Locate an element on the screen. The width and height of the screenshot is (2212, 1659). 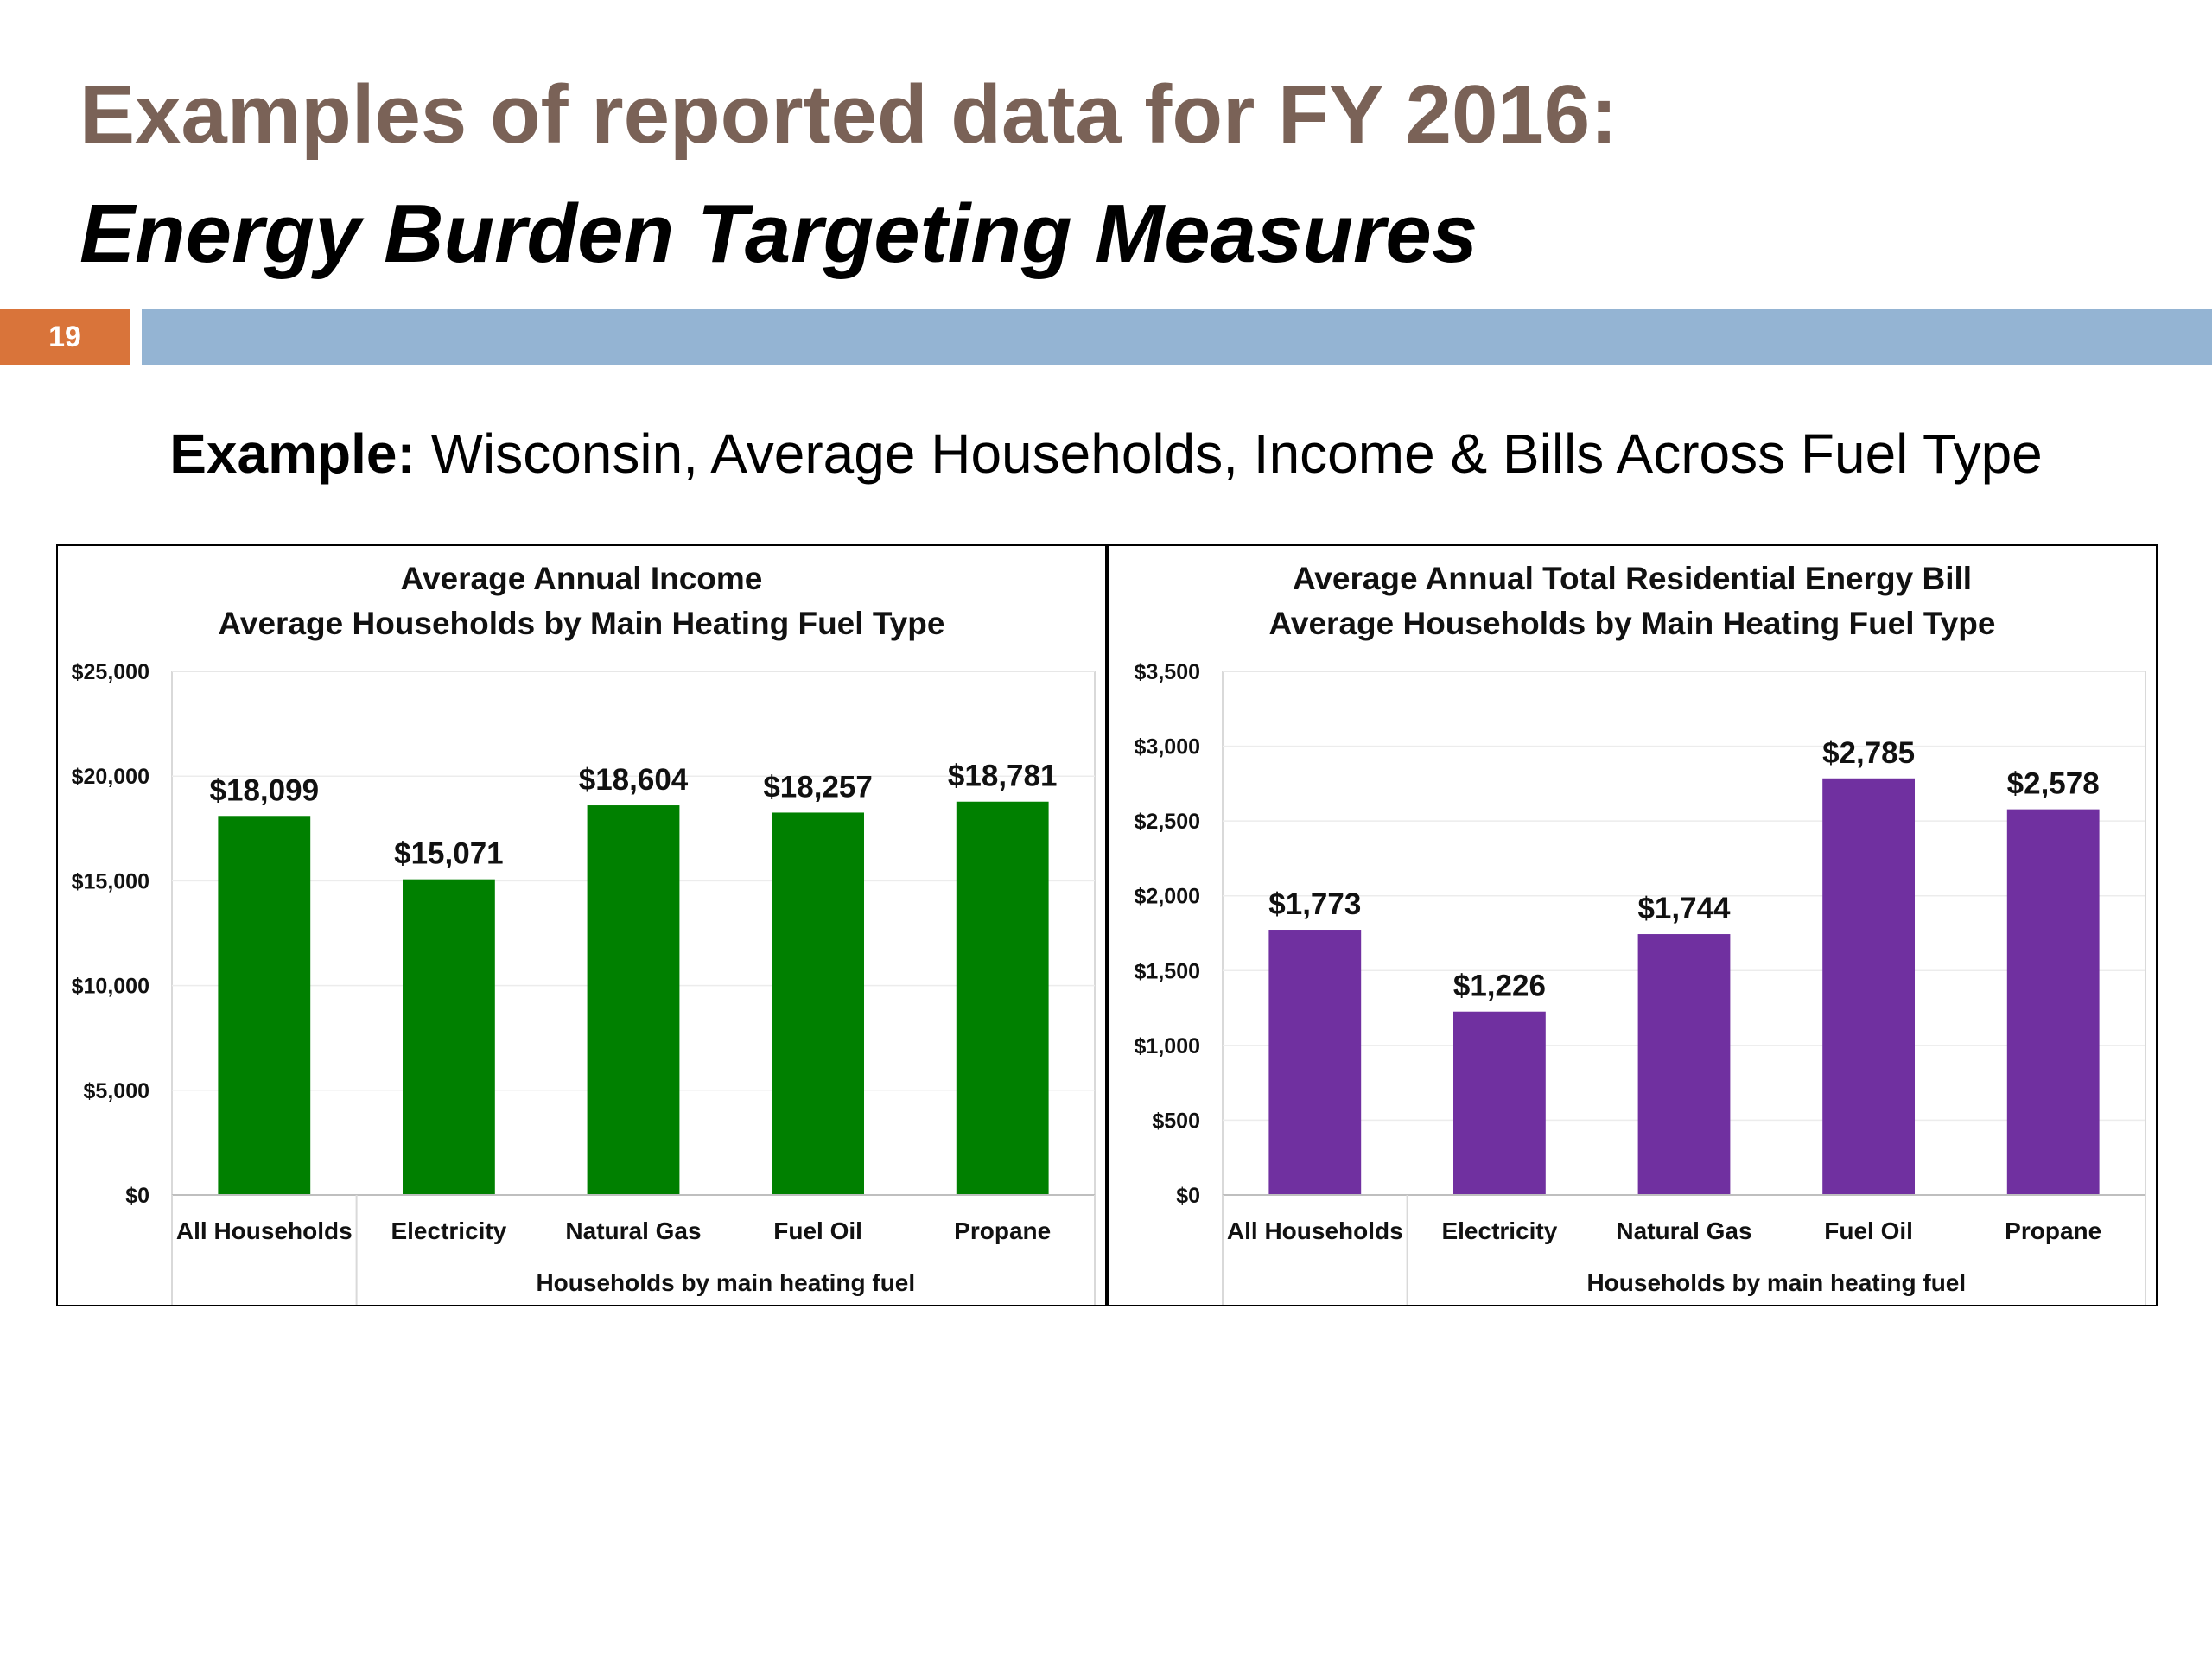
header-divider-bar is located at coordinates (1177, 337).